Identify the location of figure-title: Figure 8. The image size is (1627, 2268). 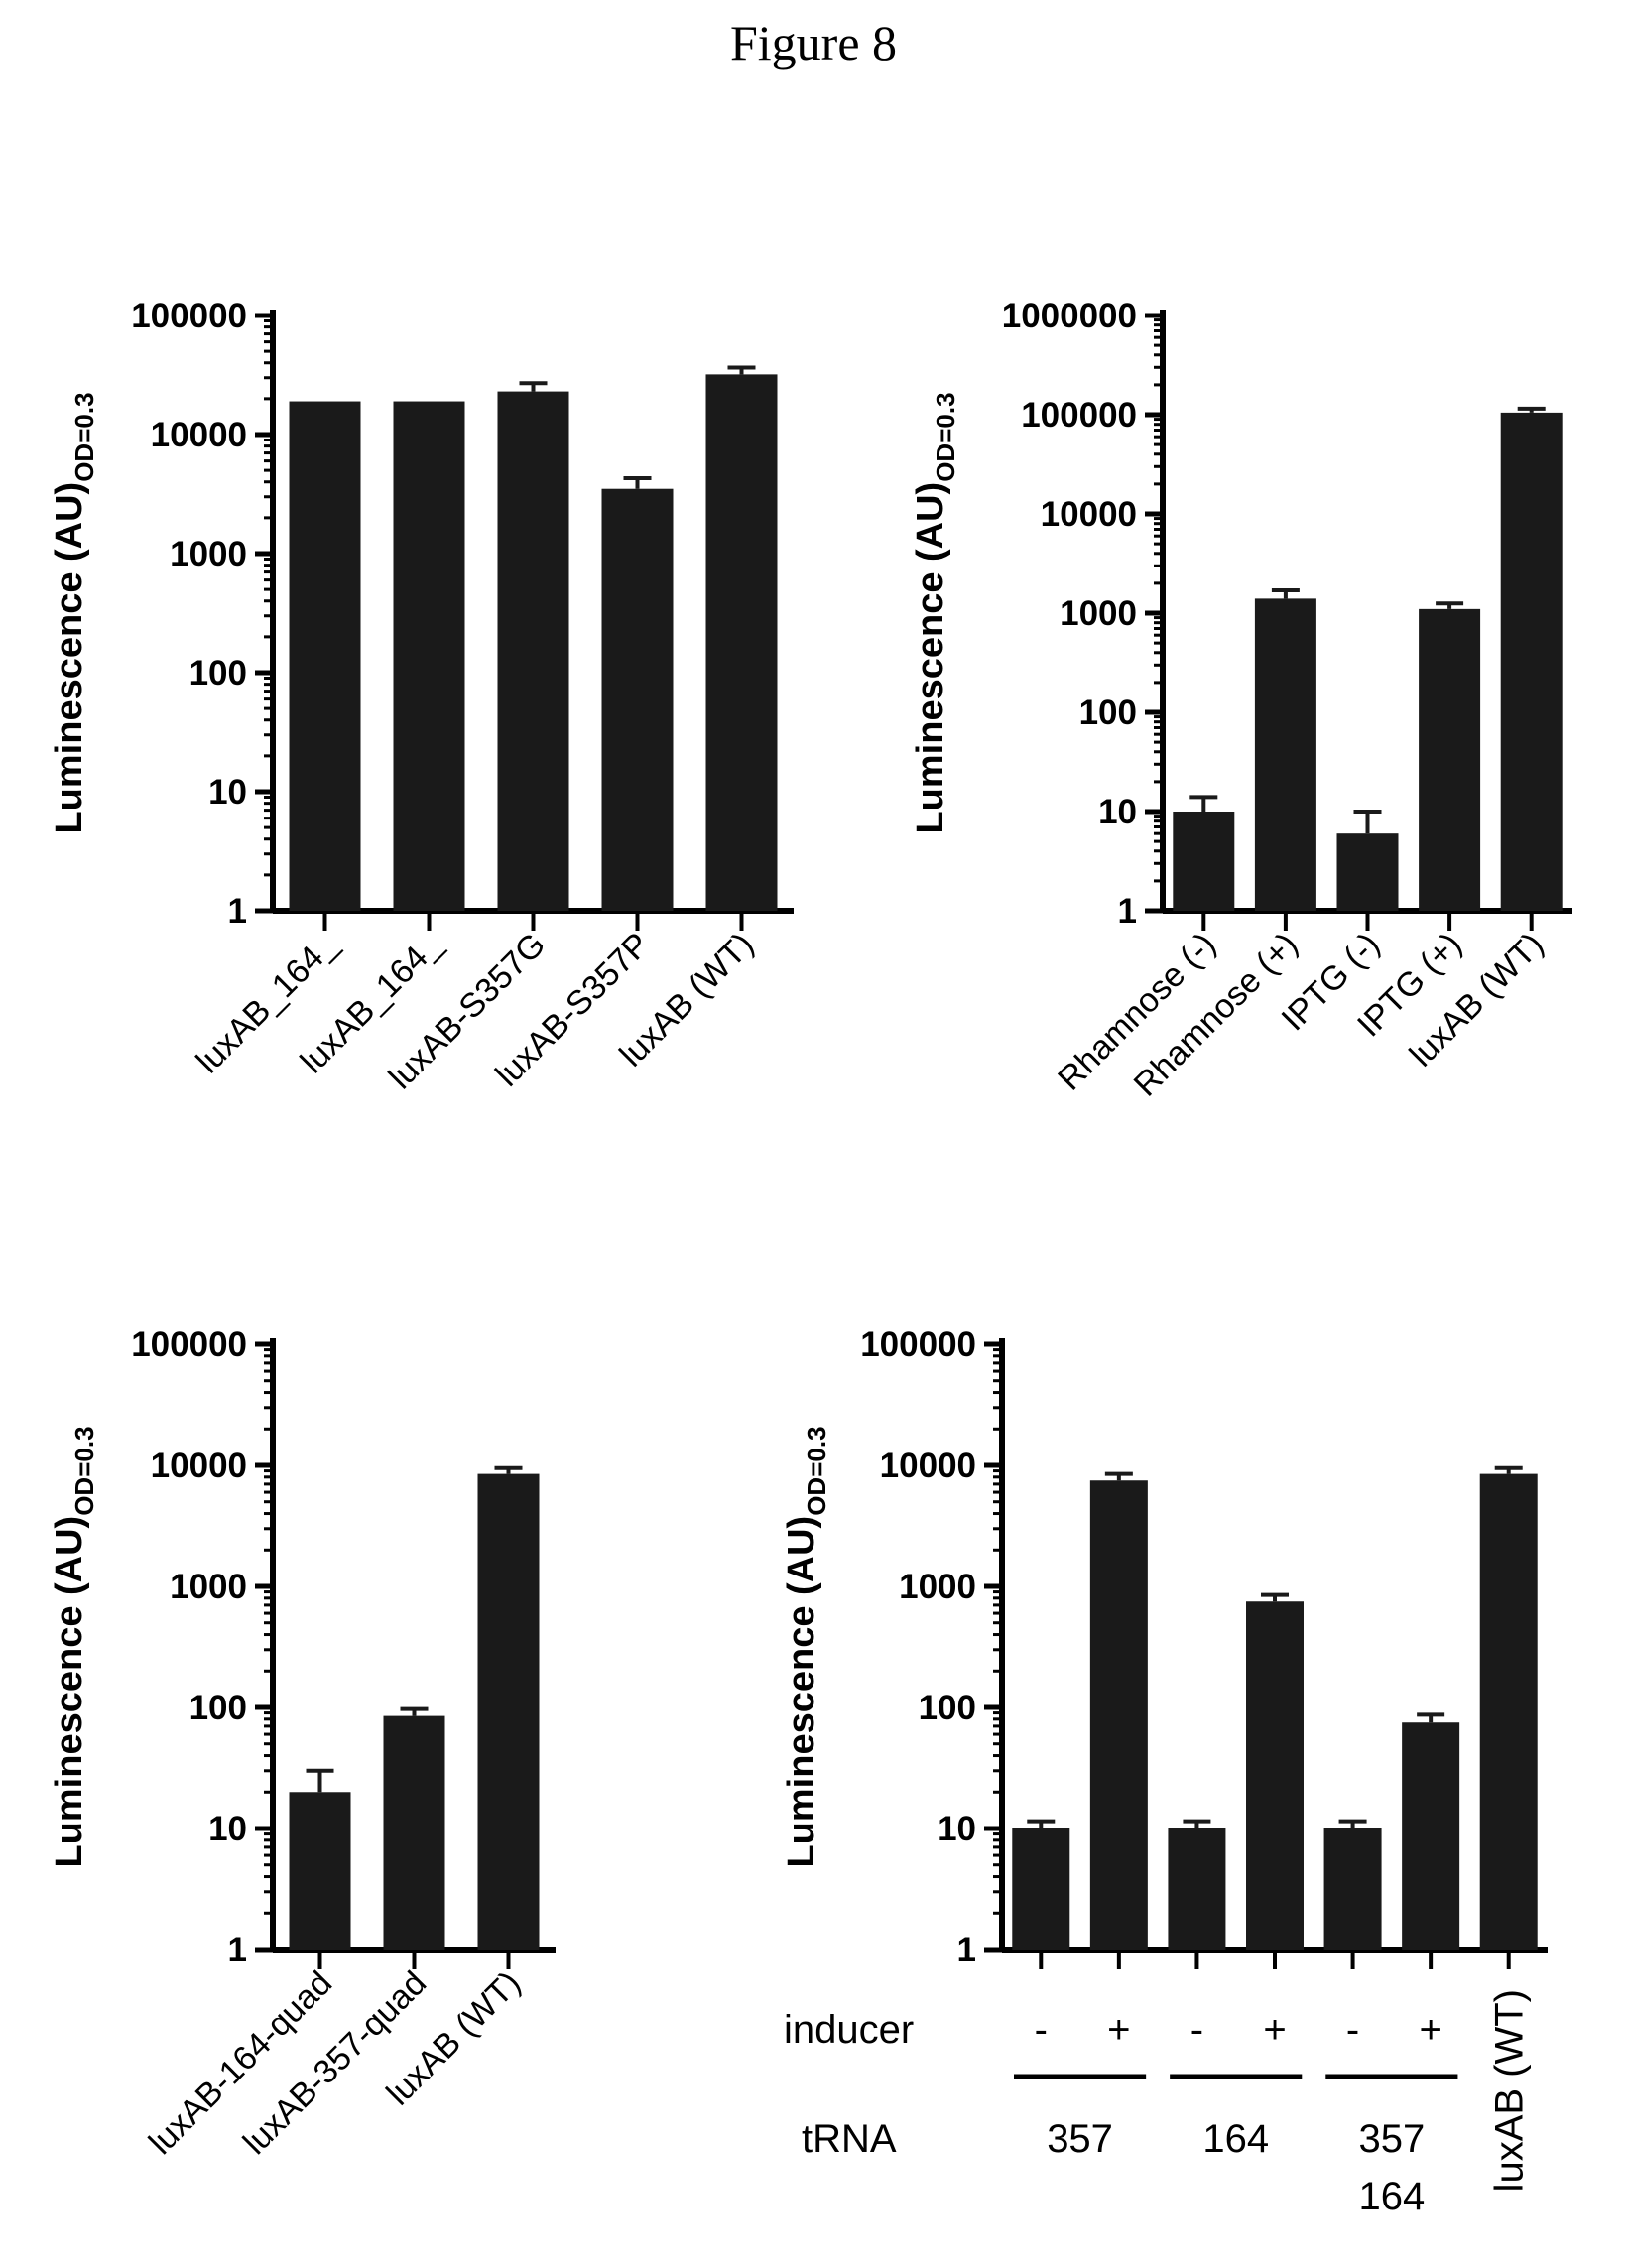
(813, 42).